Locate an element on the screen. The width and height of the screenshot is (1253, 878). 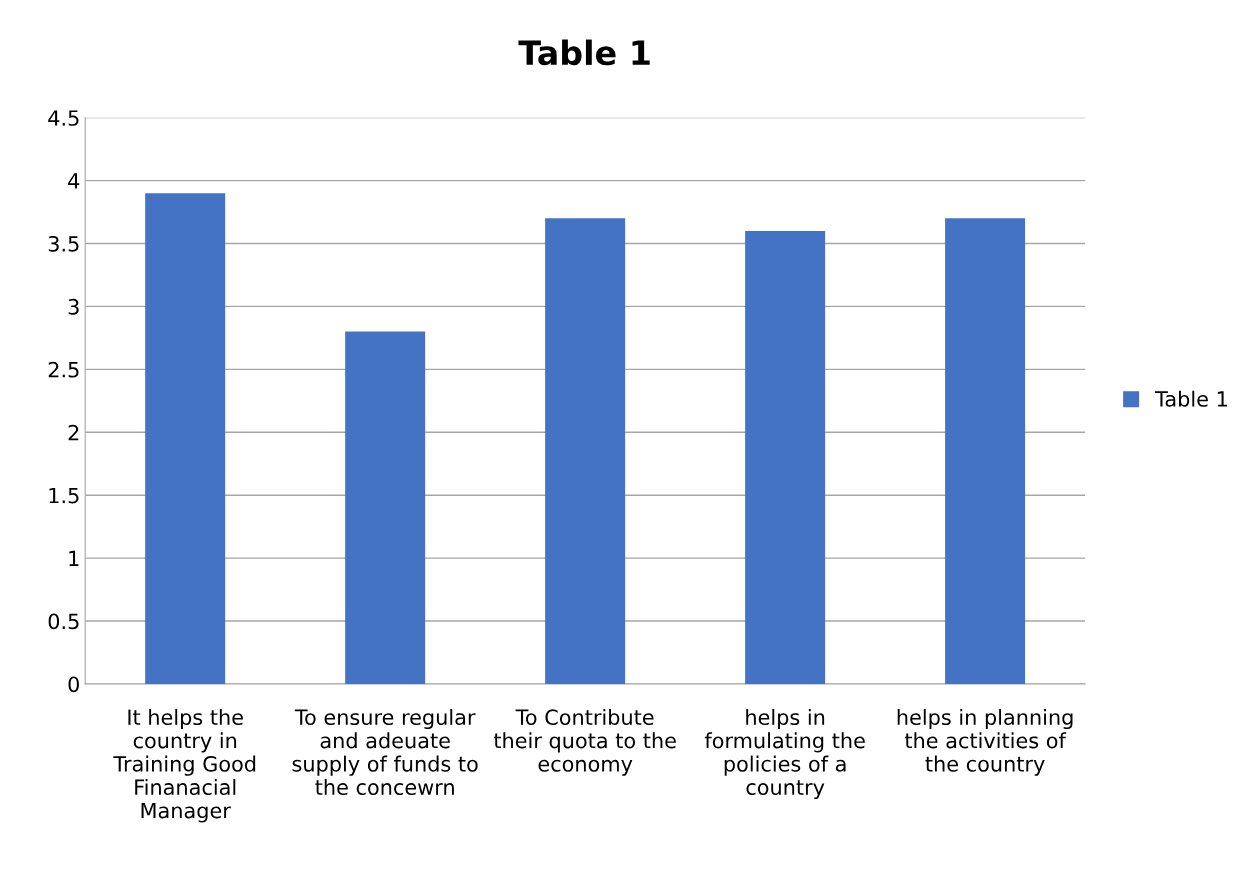
x-tick-label: To ensure regular and adeuate supply of funds to the concewrn is located at coordinates (385, 752).